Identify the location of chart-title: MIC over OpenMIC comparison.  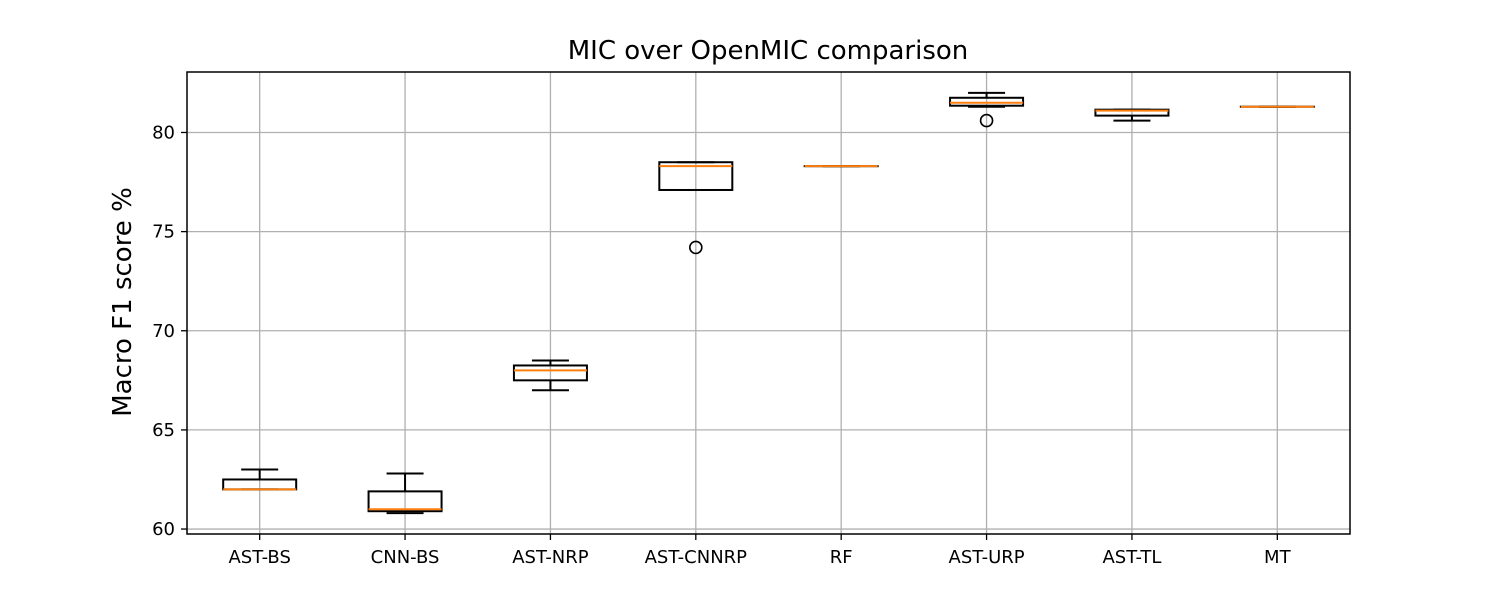
(768, 51).